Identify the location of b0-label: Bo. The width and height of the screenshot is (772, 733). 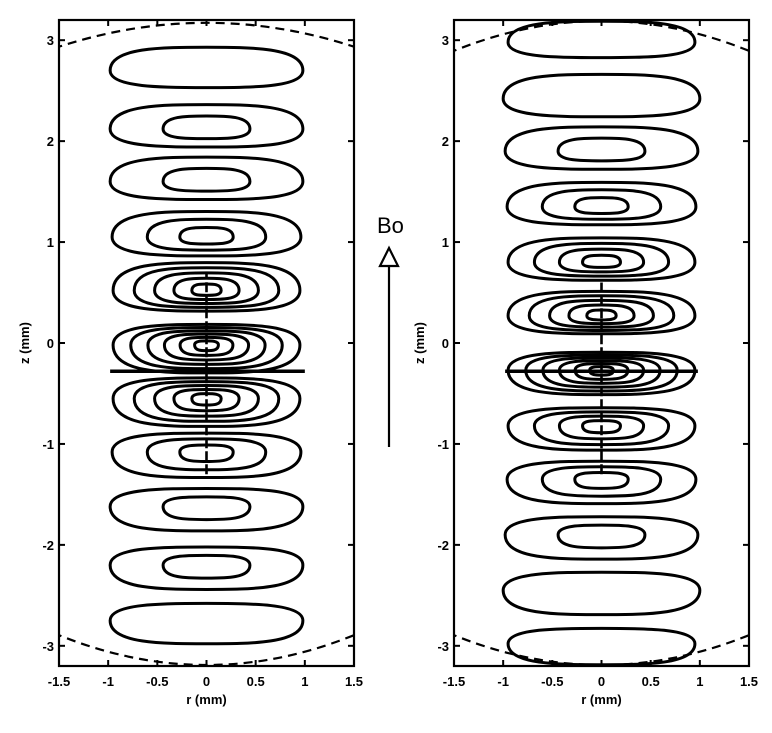
(390, 225).